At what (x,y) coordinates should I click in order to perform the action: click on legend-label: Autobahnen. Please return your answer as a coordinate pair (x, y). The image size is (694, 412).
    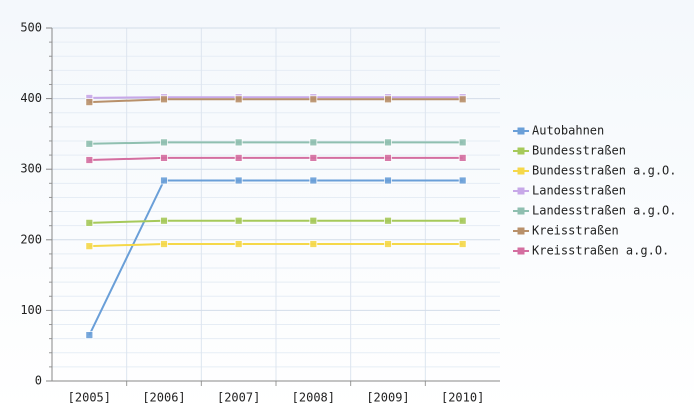
    Looking at the image, I should click on (568, 131).